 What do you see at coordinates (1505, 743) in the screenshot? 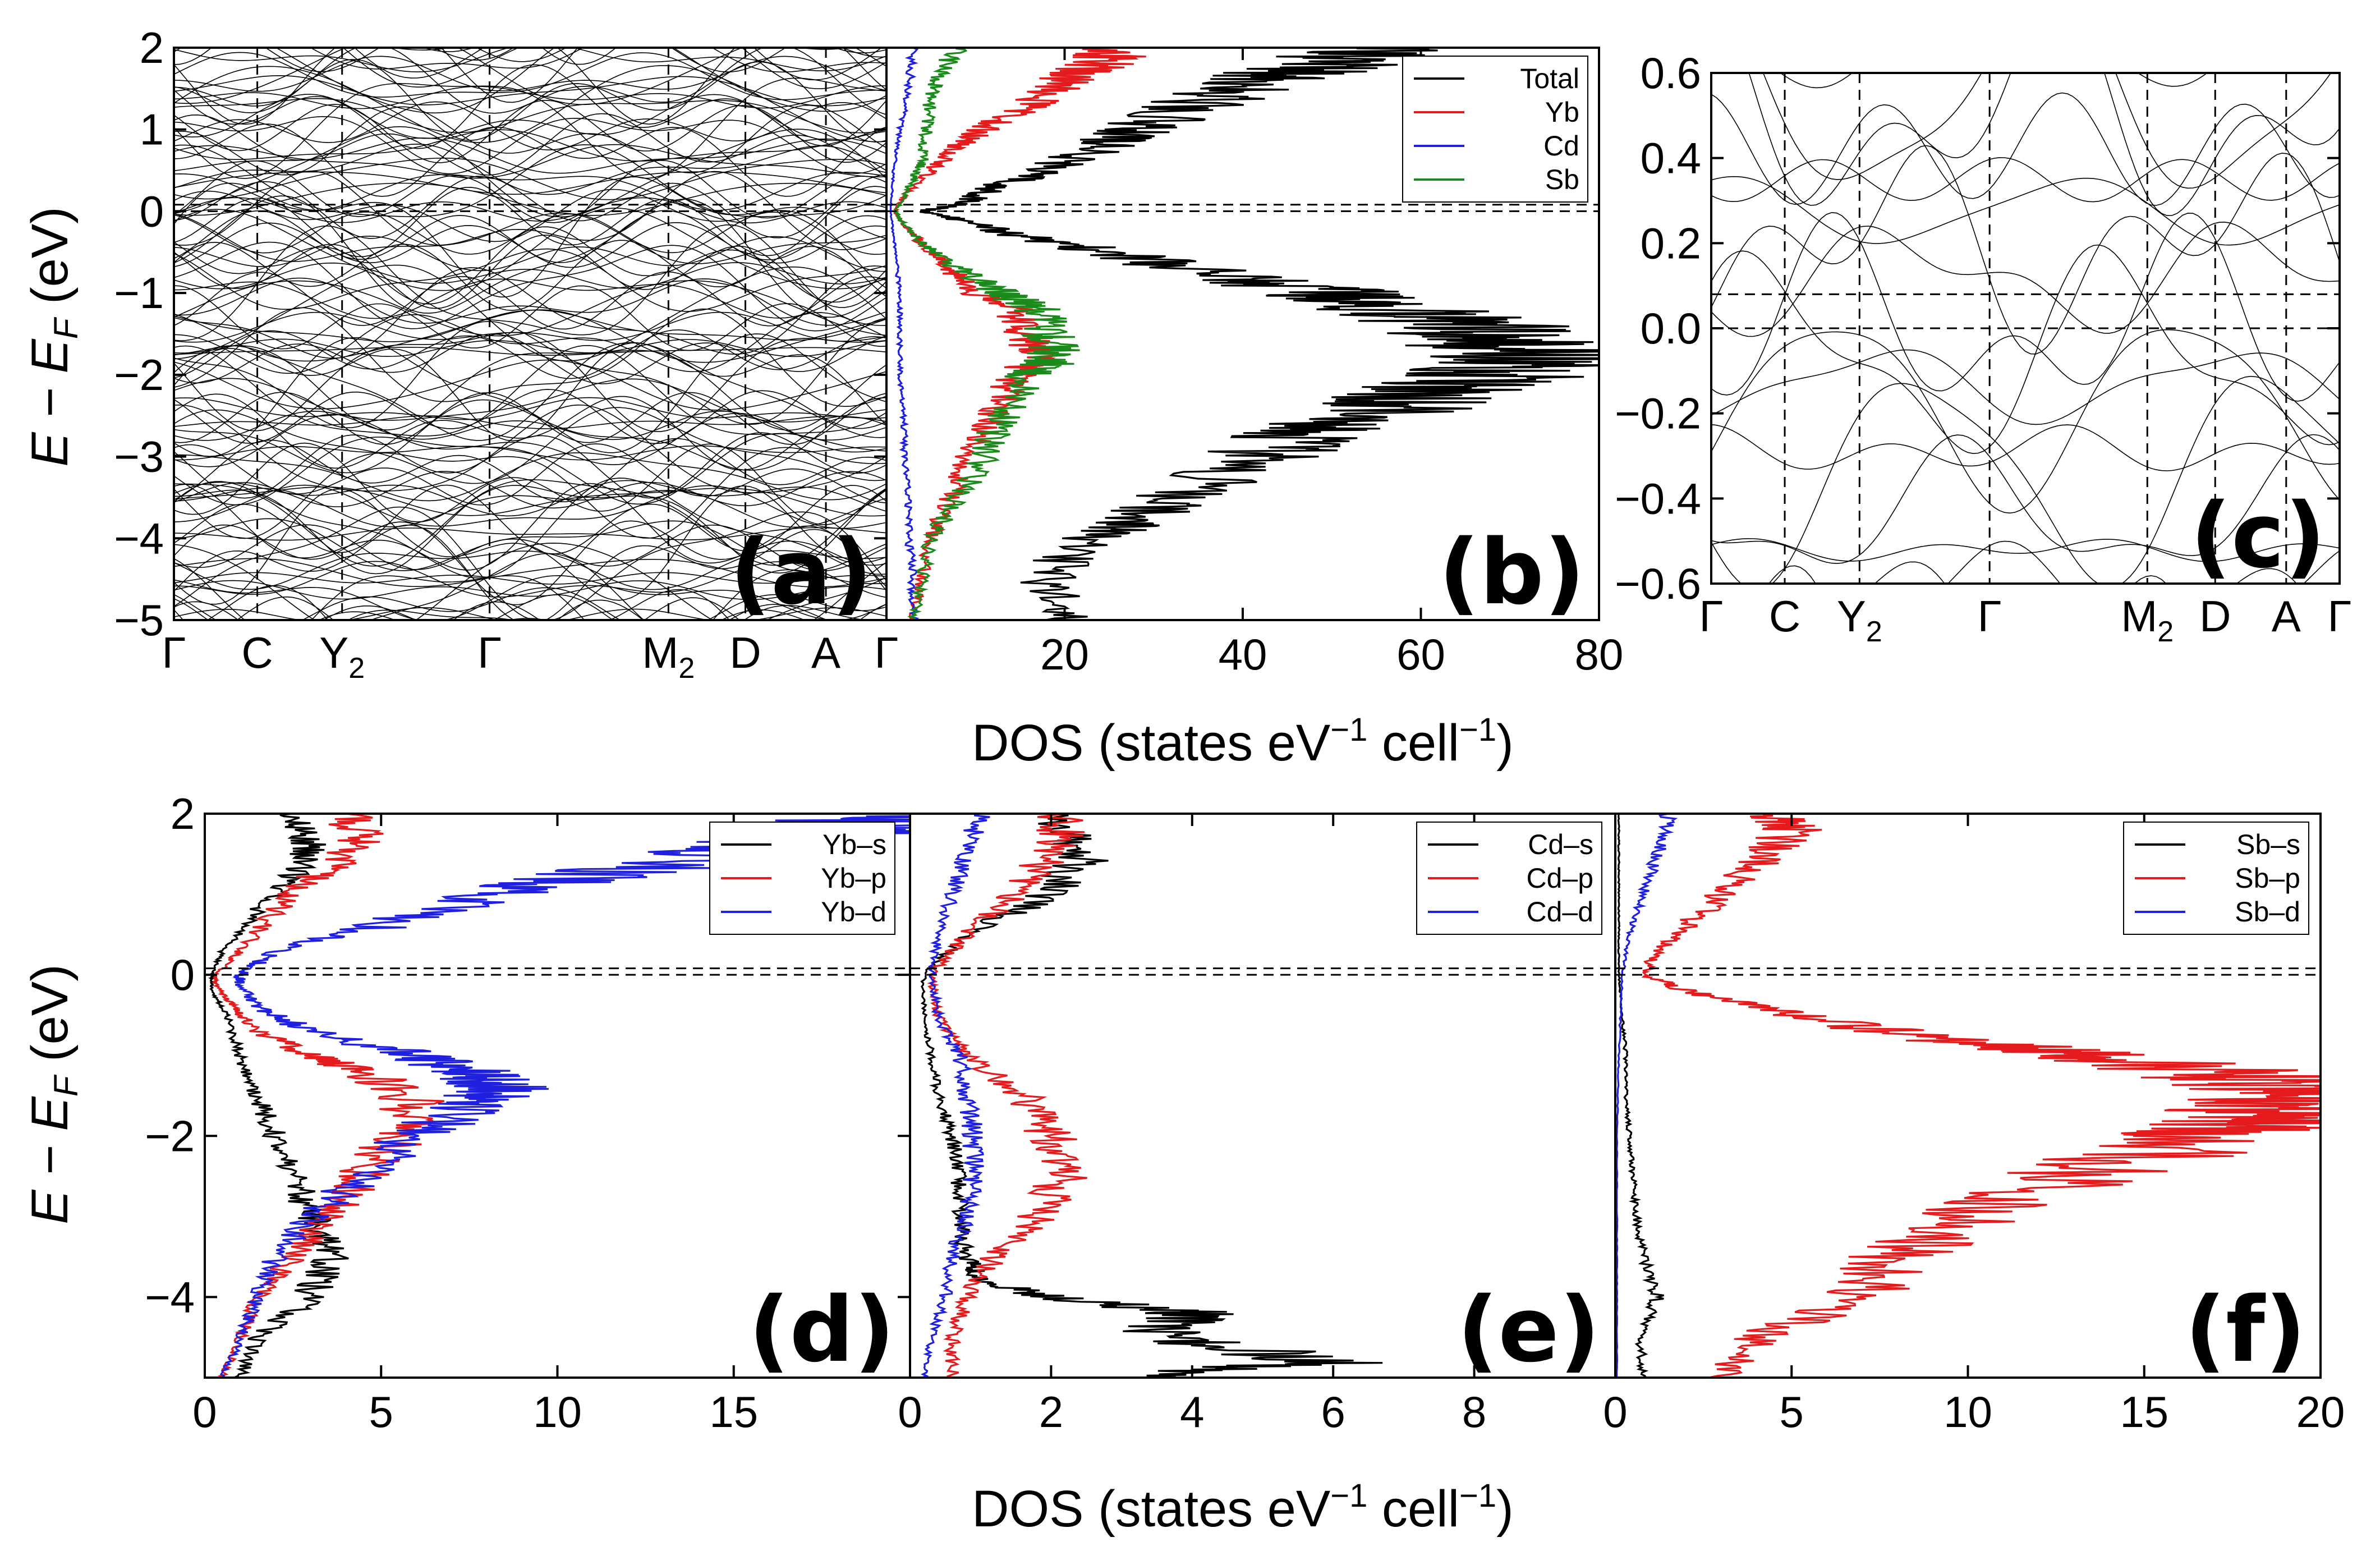
I see `x-title-end: )` at bounding box center [1505, 743].